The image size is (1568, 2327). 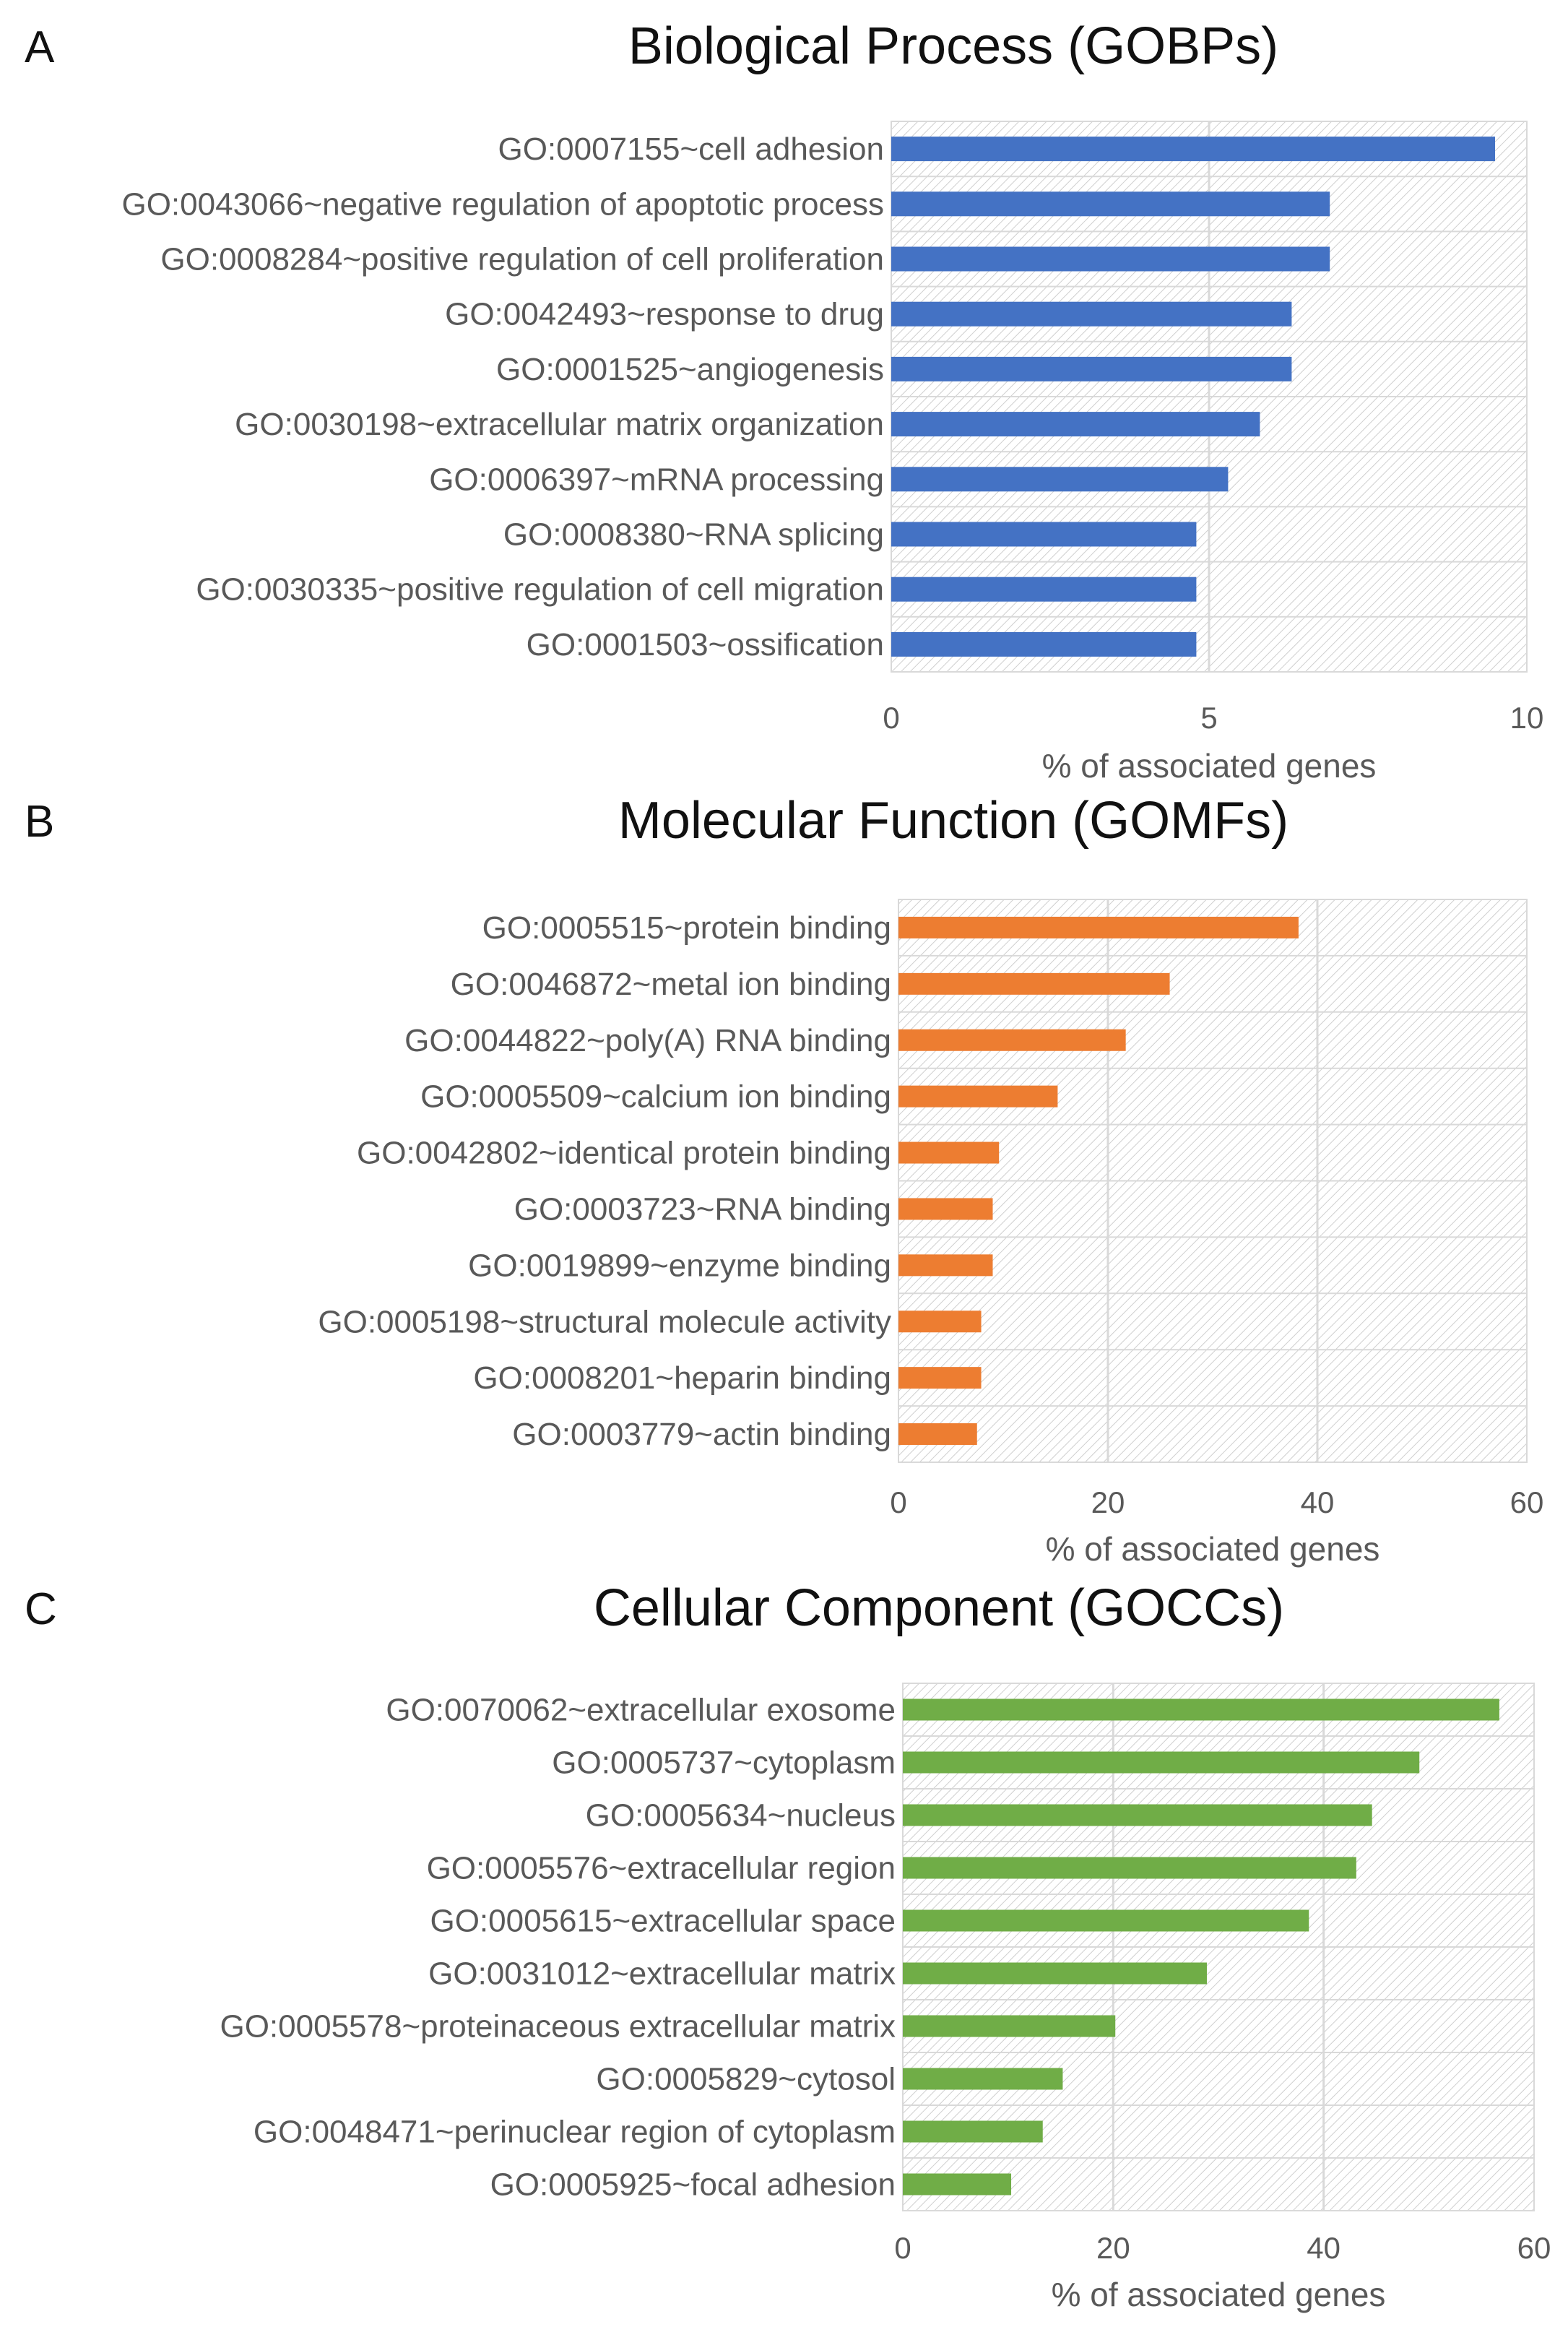 What do you see at coordinates (724, 1763) in the screenshot?
I see `category-label: GO:0005737~cytoplasm` at bounding box center [724, 1763].